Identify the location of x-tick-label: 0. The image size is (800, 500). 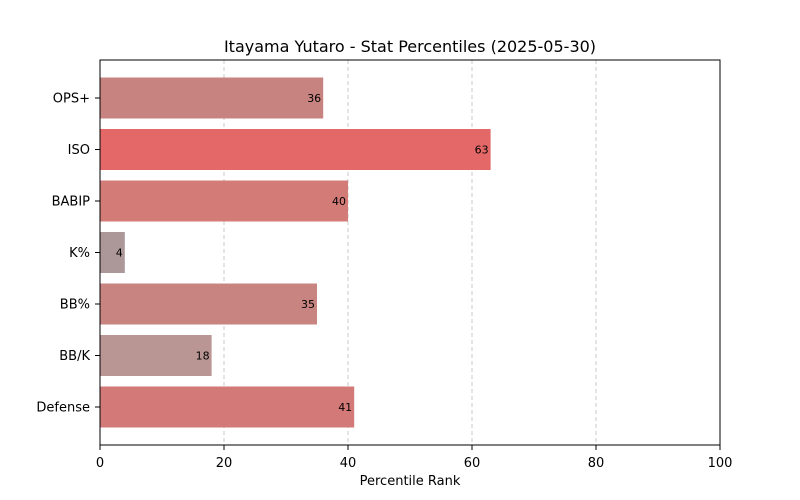
(100, 463).